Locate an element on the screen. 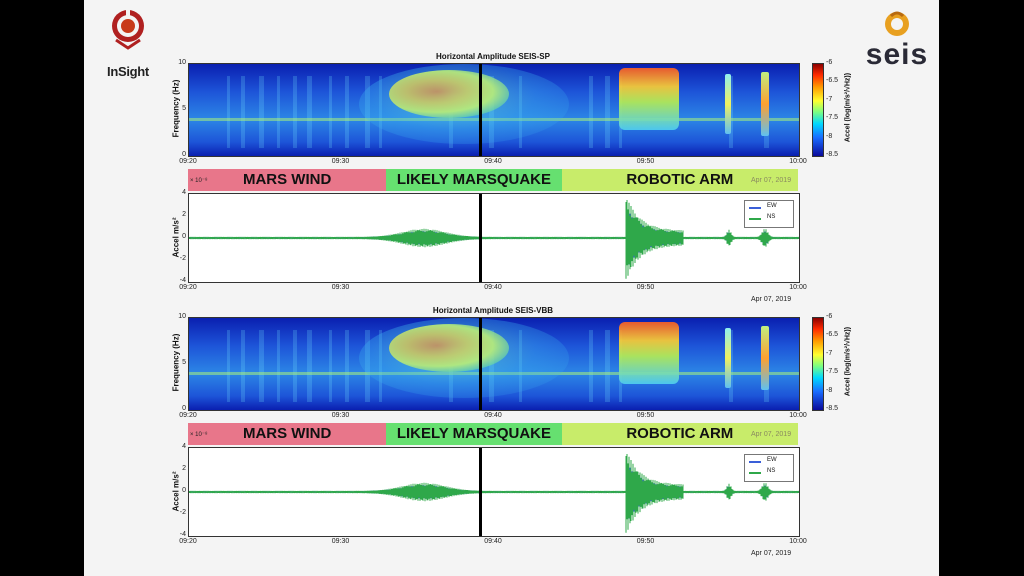 Image resolution: width=1024 pixels, height=576 pixels. event-band-segment: MARS WIND is located at coordinates (287, 434).